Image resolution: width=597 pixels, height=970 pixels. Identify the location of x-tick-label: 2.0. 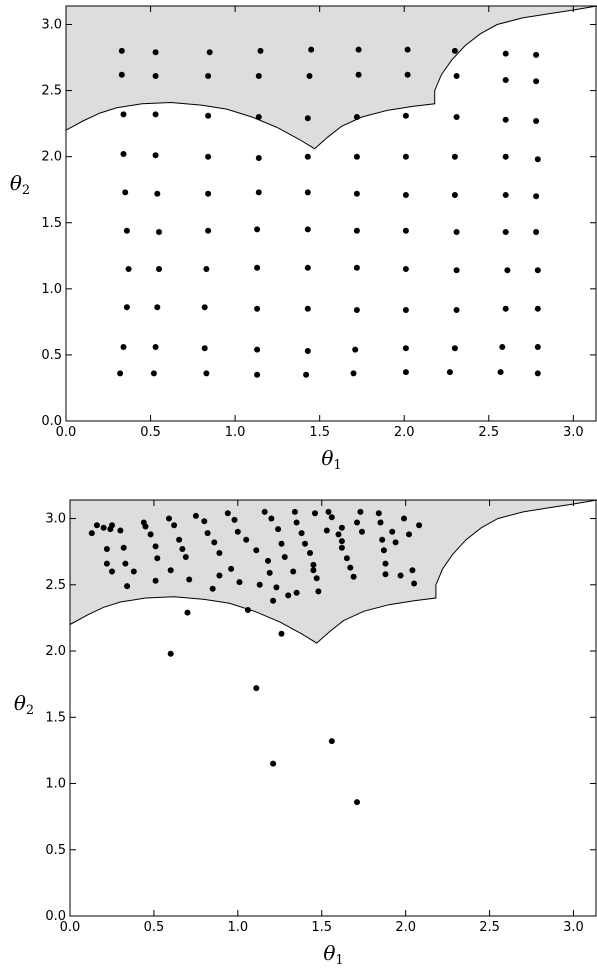
(404, 432).